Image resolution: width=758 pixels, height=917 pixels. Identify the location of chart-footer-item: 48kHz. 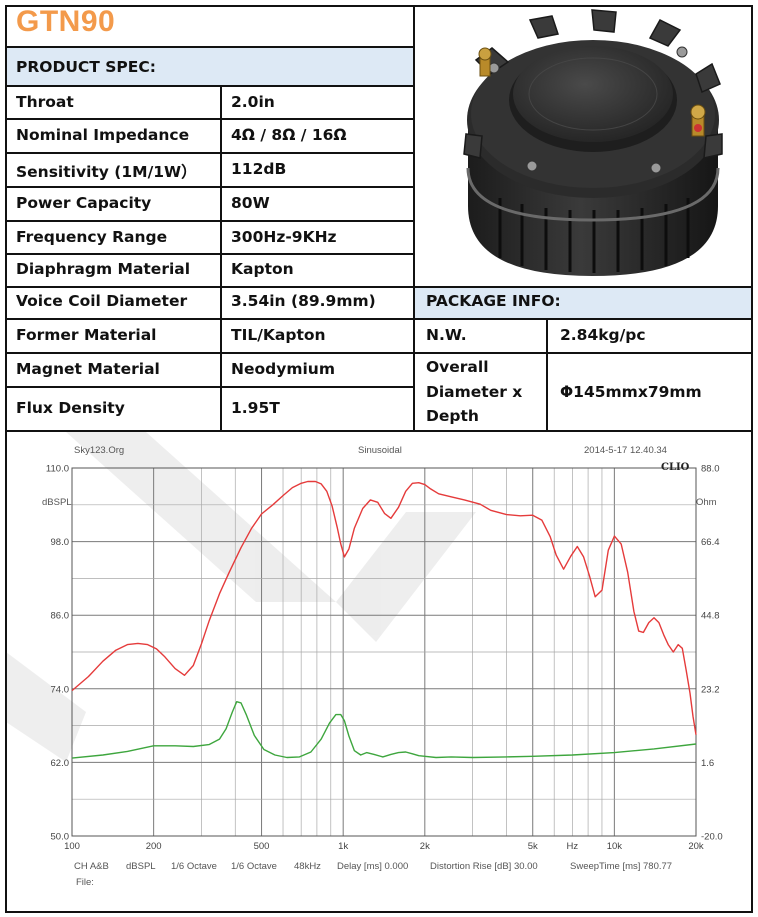
(307, 866).